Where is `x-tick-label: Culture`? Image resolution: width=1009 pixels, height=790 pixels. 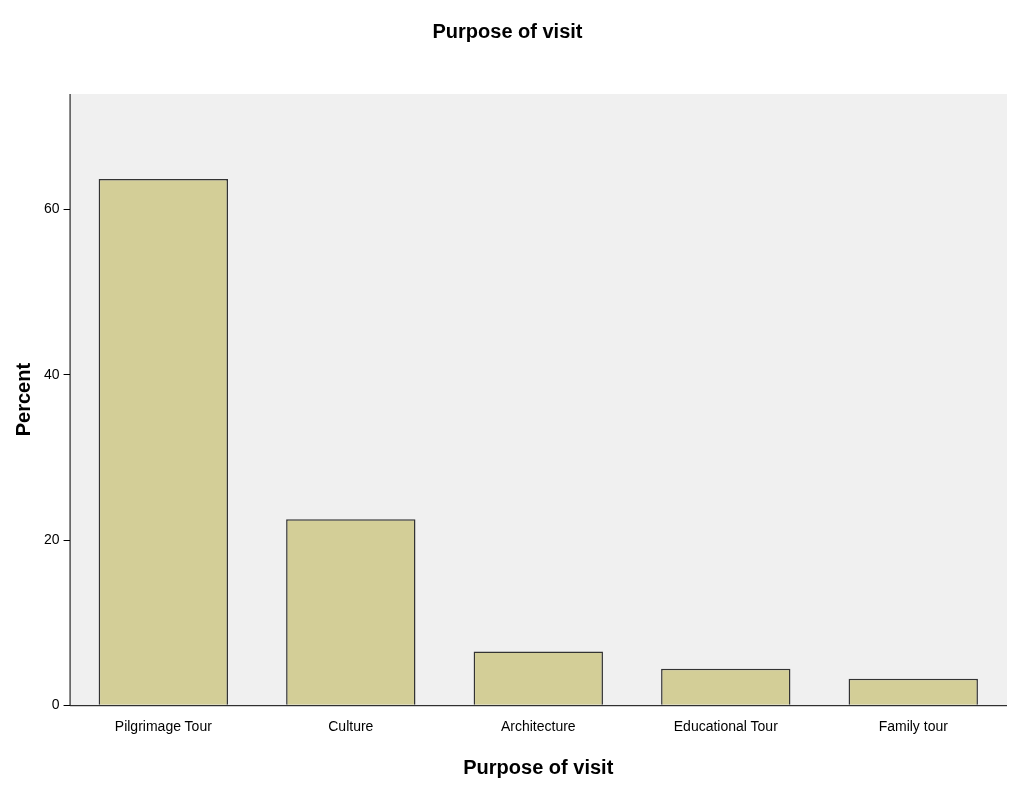
x-tick-label: Culture is located at coordinates (351, 726).